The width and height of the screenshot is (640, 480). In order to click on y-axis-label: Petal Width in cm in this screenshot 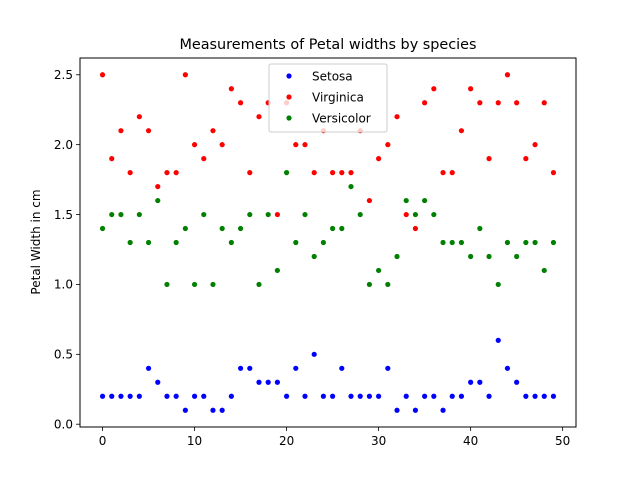, I will do `click(36, 241)`.